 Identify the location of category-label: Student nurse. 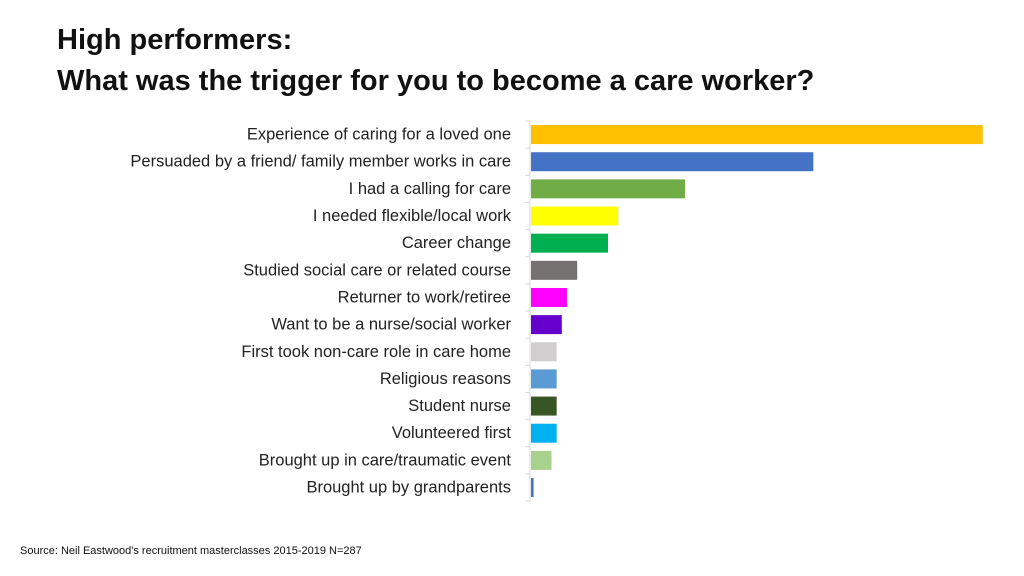
(459, 406).